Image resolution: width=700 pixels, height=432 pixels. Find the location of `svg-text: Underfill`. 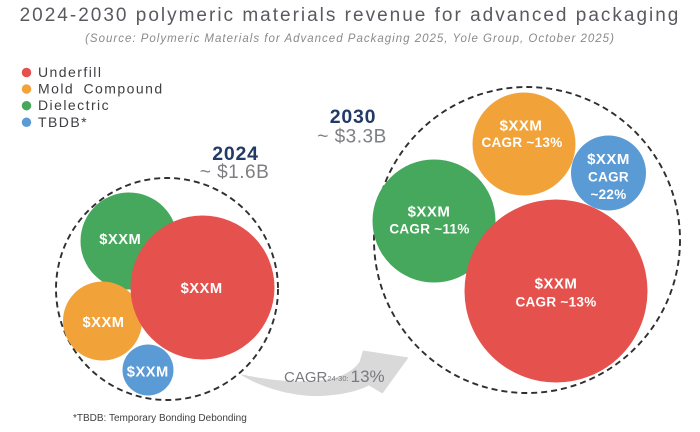

svg-text: Underfill is located at coordinates (70, 72).